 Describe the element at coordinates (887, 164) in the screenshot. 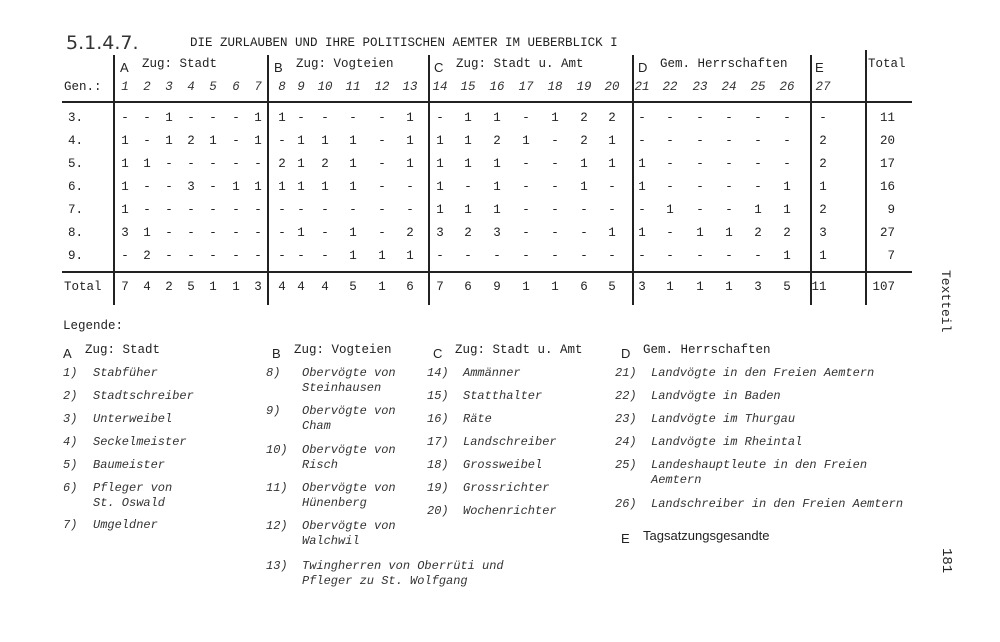

I see `row-total: 17` at that location.